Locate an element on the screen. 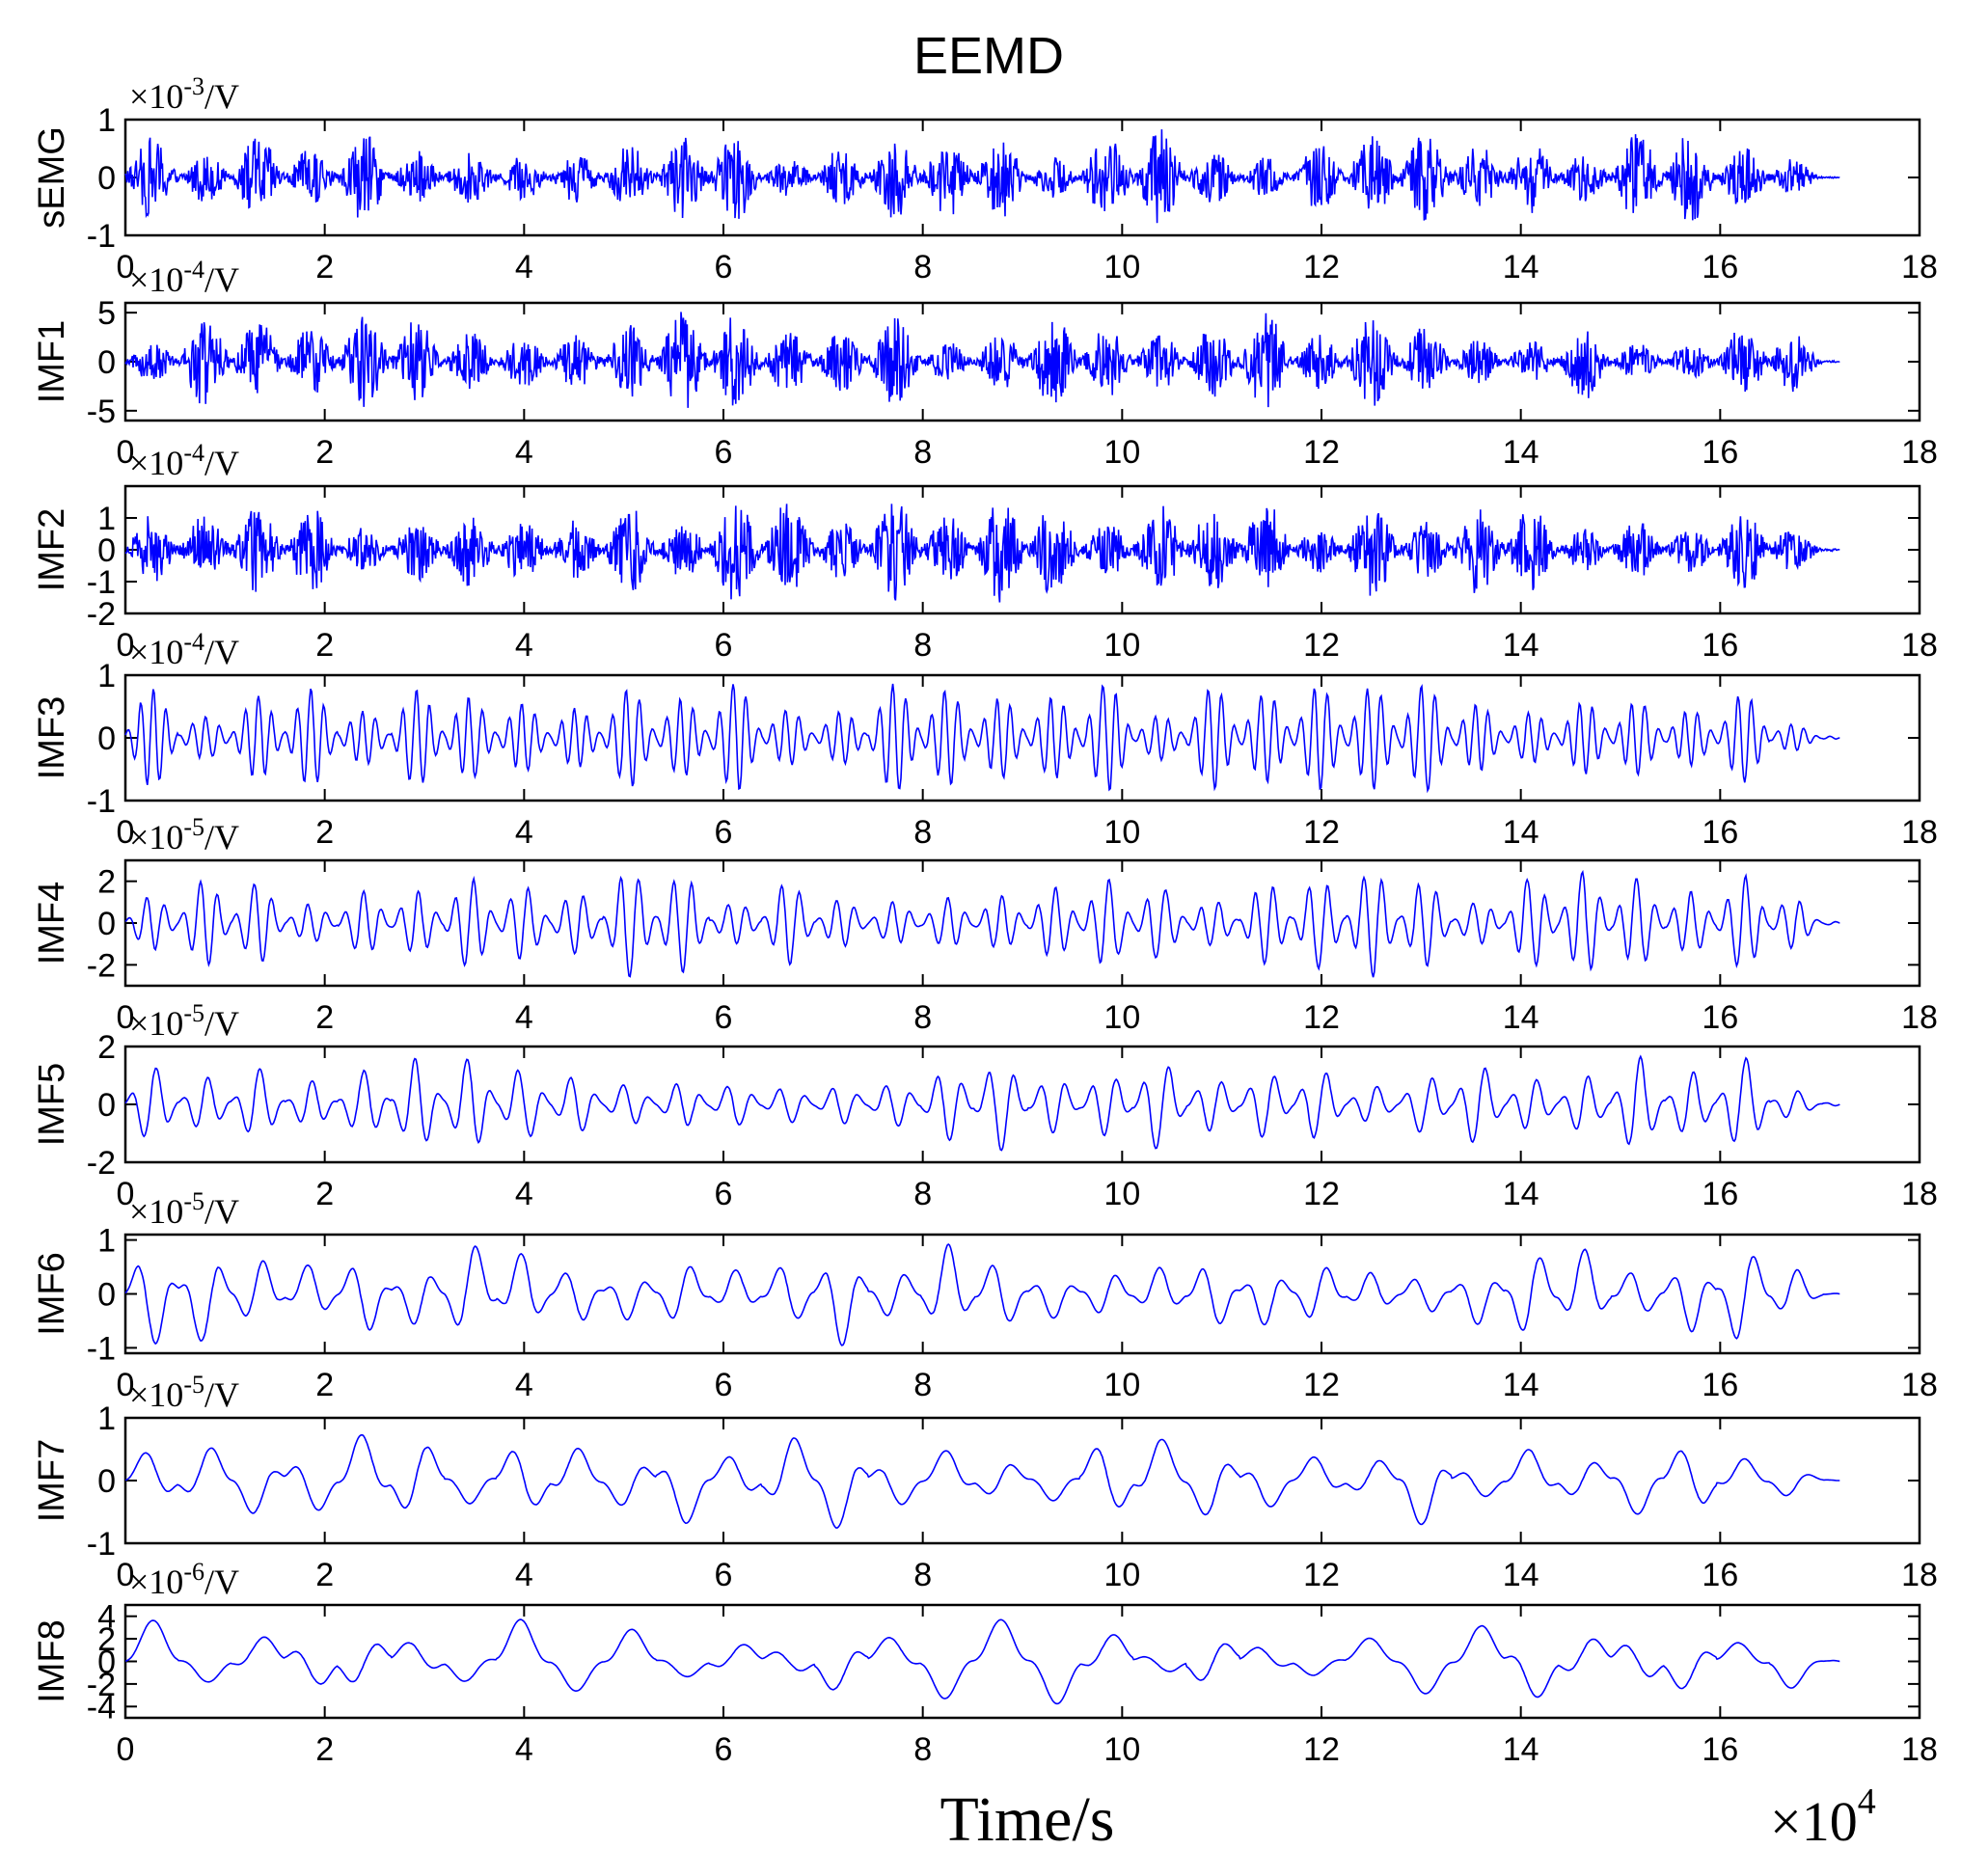 The height and width of the screenshot is (1876, 1961). plot-frame-imf8 is located at coordinates (1022, 1661).